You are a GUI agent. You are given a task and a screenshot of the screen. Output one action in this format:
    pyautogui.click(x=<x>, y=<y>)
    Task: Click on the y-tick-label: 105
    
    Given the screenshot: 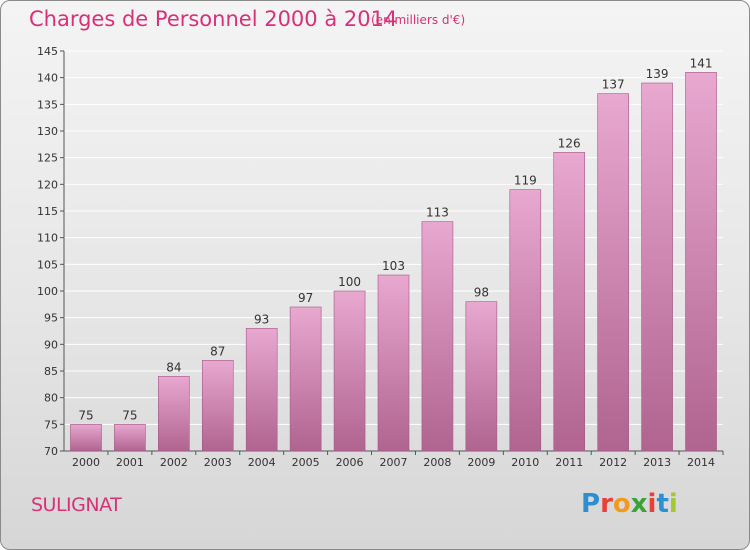 What is the action you would take?
    pyautogui.click(x=47, y=264)
    